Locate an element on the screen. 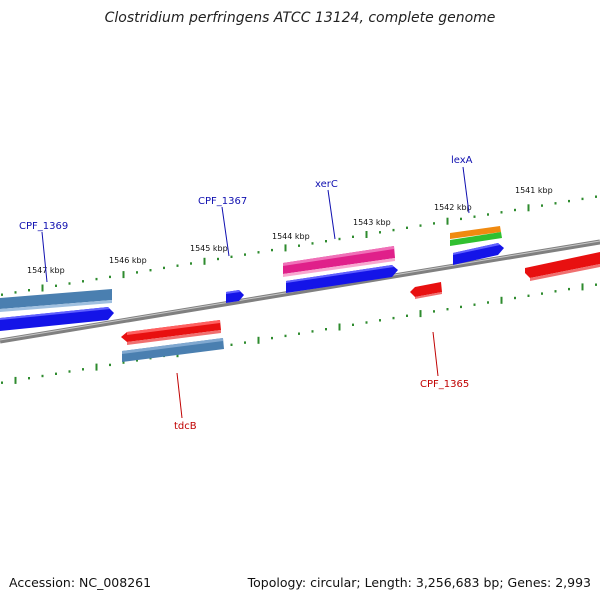 The image size is (600, 600). gene-label-cpf-1365: CPF_1365 is located at coordinates (444, 384).